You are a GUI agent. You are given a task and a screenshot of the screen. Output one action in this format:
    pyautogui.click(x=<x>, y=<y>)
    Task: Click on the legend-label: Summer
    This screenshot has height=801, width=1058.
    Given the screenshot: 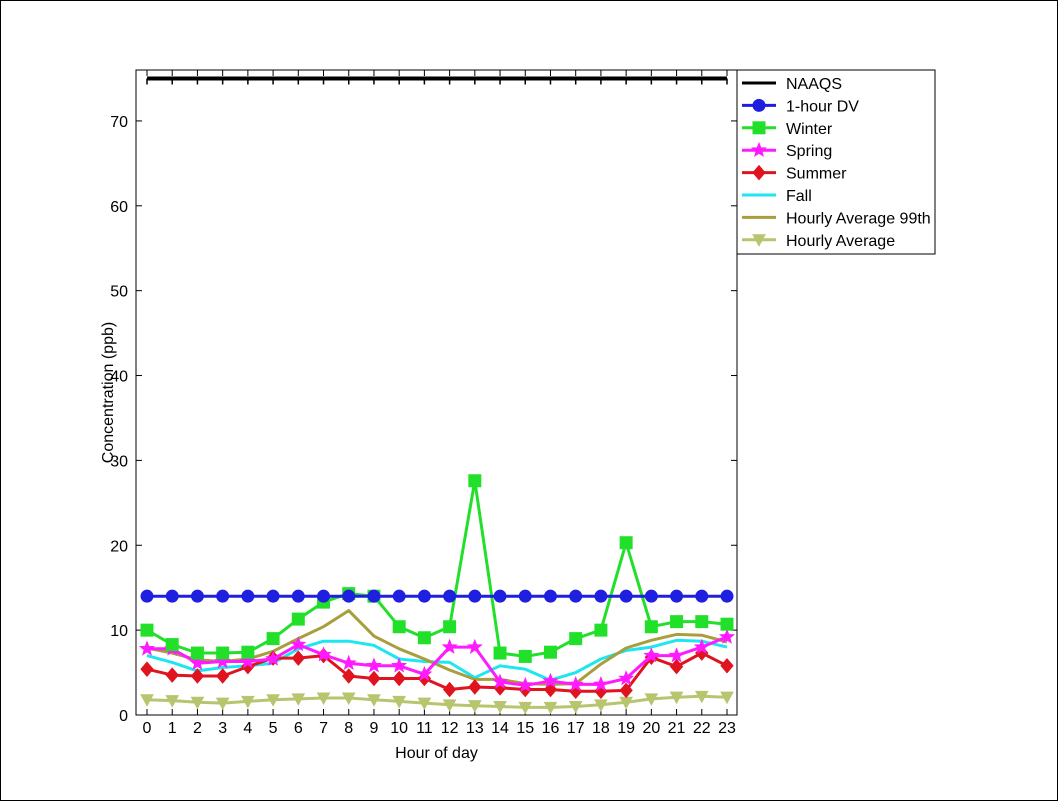 What is the action you would take?
    pyautogui.click(x=816, y=174)
    